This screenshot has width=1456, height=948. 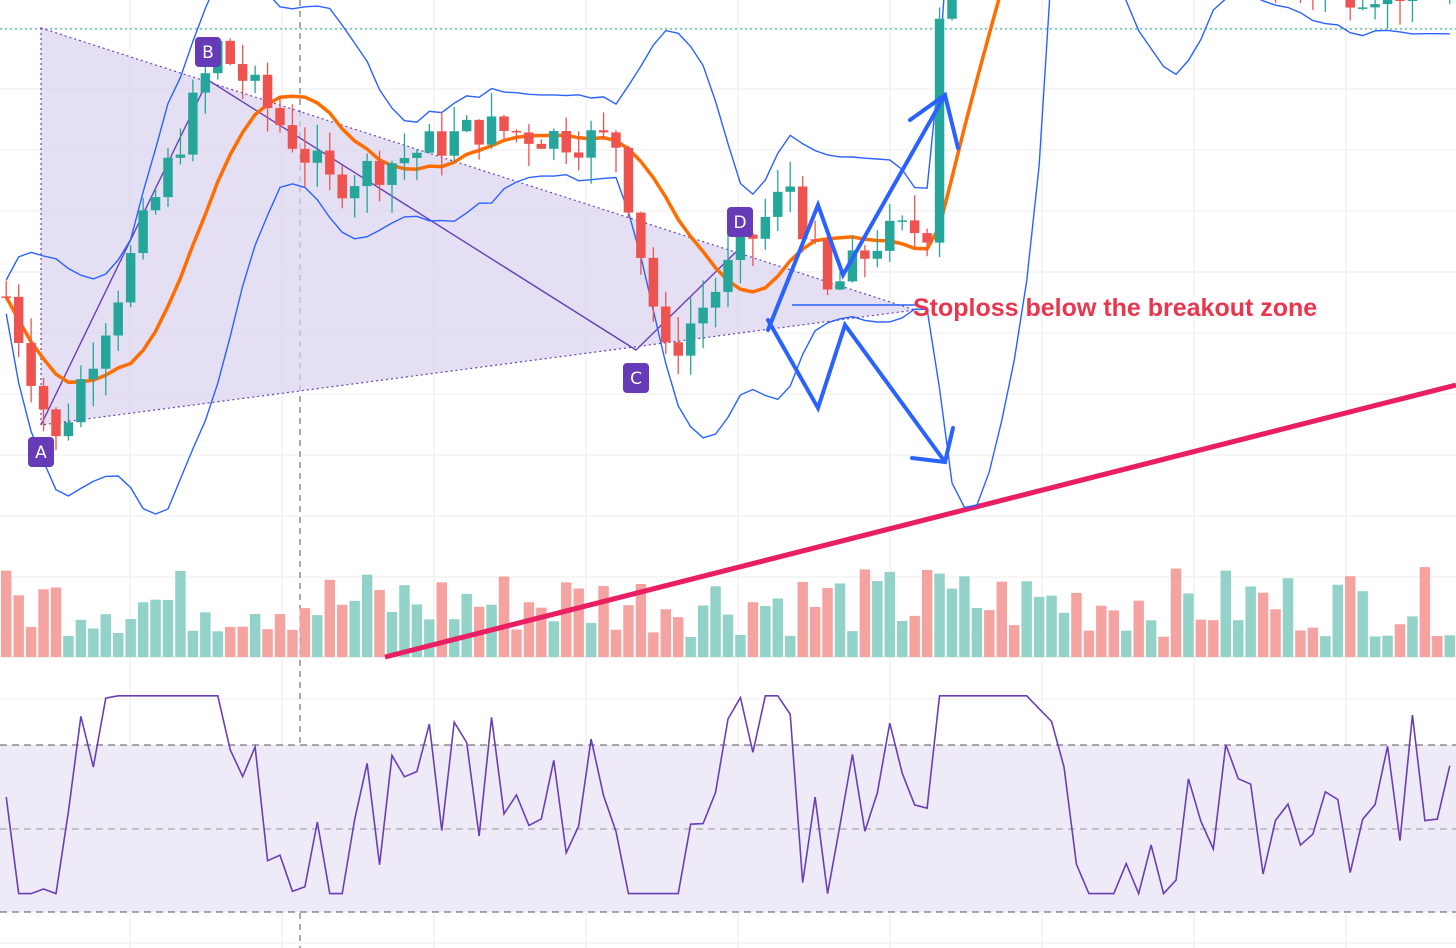 What do you see at coordinates (1115, 308) in the screenshot?
I see `stoploss-annotation: Stoploss below the breakout zone` at bounding box center [1115, 308].